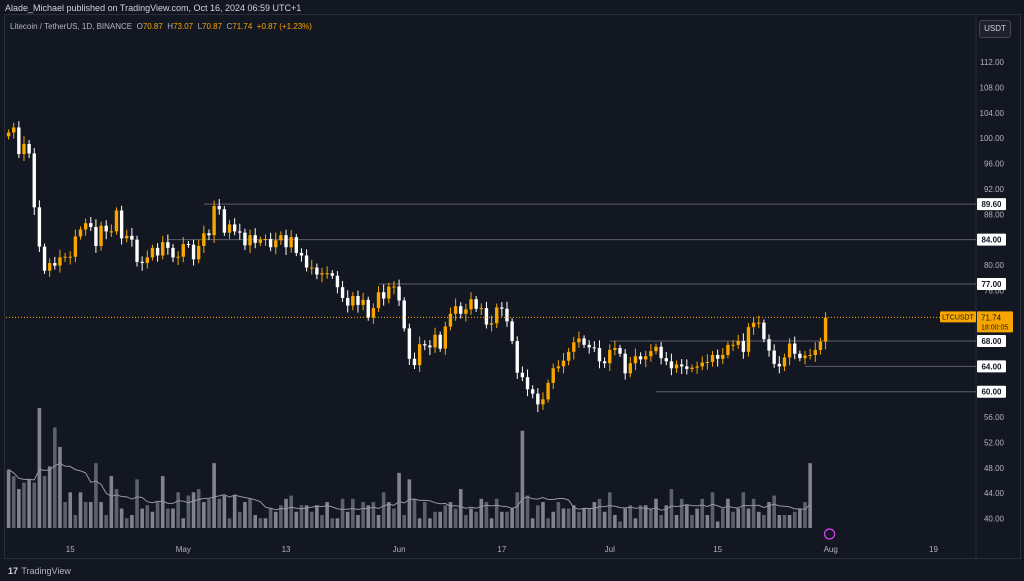  I want to click on tradingview-logo-icon: 17, so click(13, 571).